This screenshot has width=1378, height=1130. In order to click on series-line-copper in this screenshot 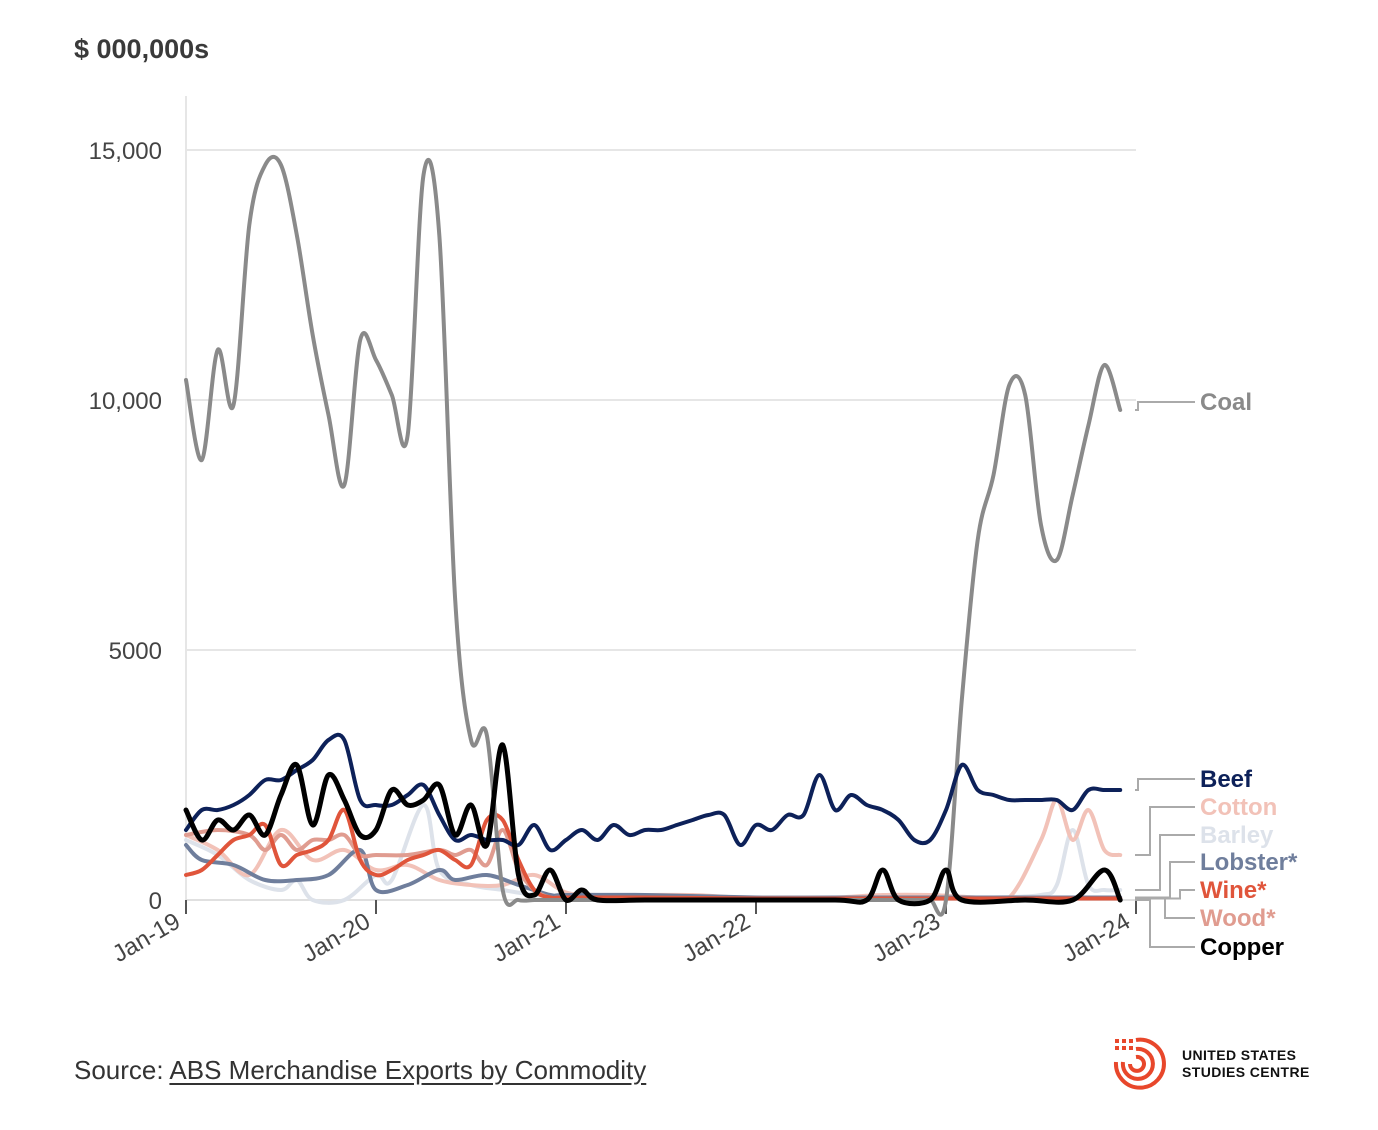, I will do `click(653, 824)`.